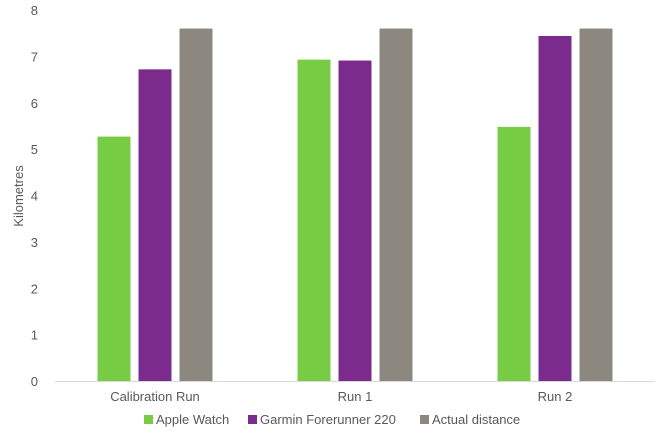 This screenshot has width=658, height=444. What do you see at coordinates (34, 242) in the screenshot?
I see `y-tick-label: 3` at bounding box center [34, 242].